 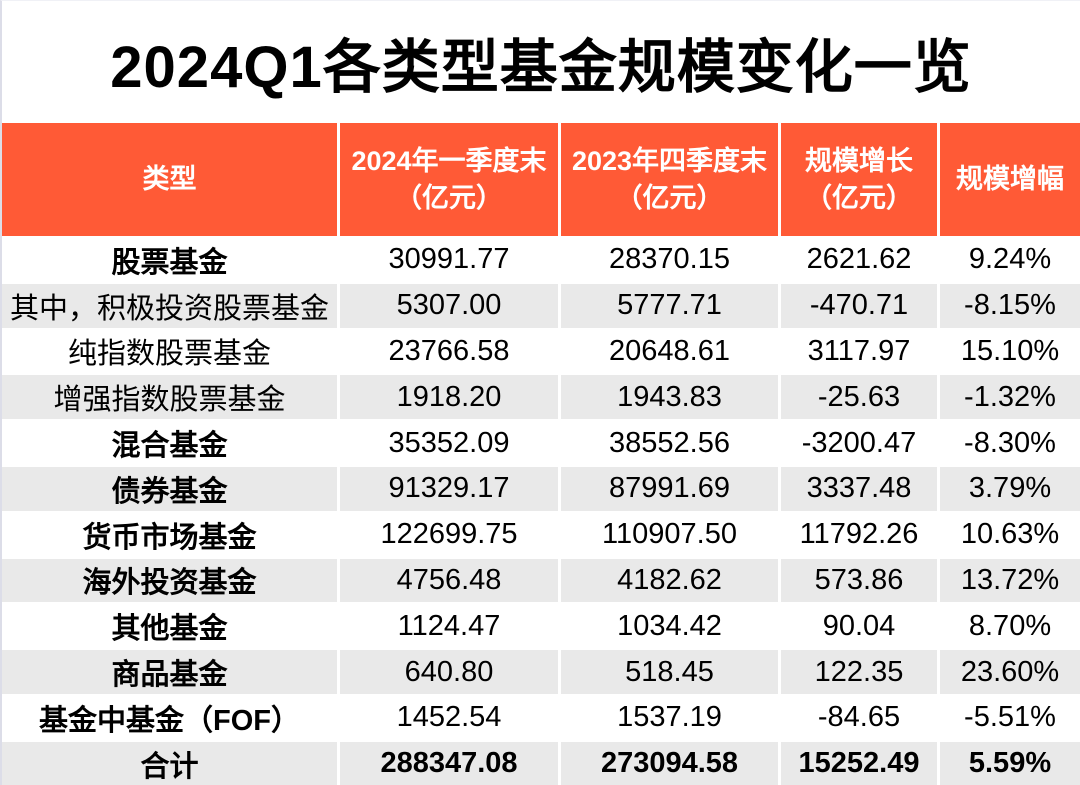 What do you see at coordinates (1010, 305) in the screenshot?
I see `cell-change-pct: -8.15%` at bounding box center [1010, 305].